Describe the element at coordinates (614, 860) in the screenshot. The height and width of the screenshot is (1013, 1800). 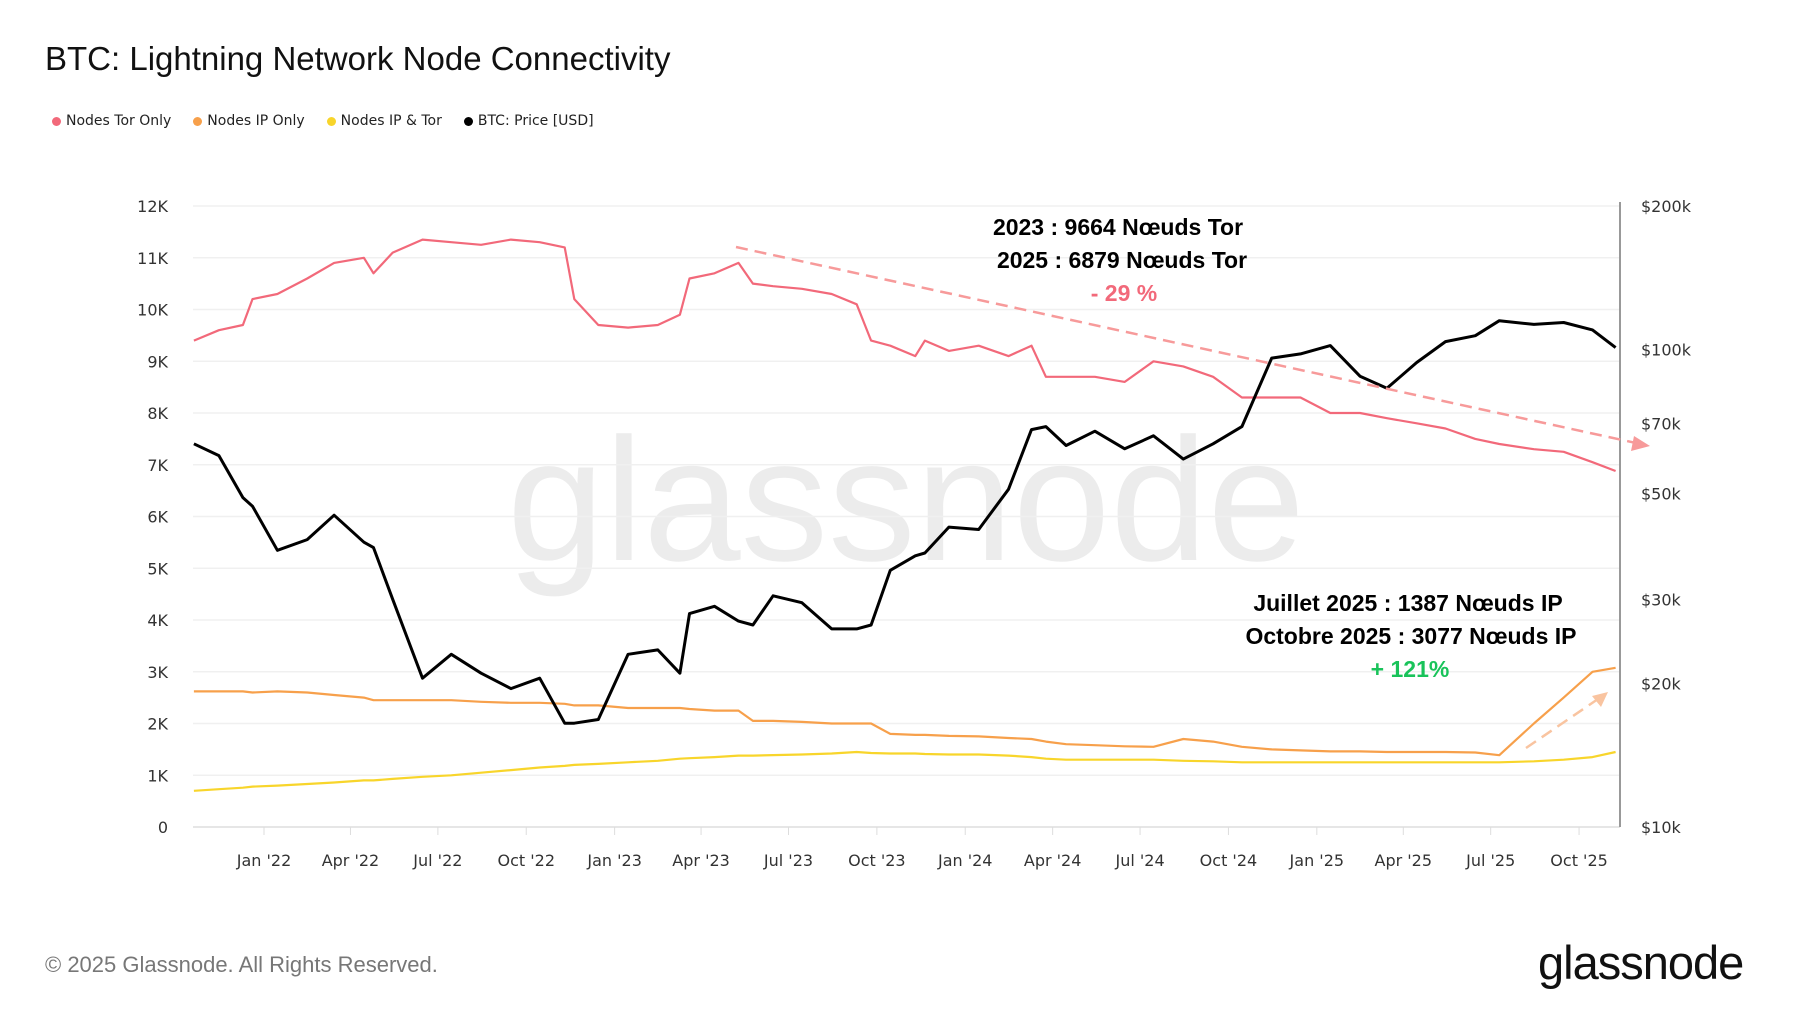
I see `x-tick-label: Jan '23` at that location.